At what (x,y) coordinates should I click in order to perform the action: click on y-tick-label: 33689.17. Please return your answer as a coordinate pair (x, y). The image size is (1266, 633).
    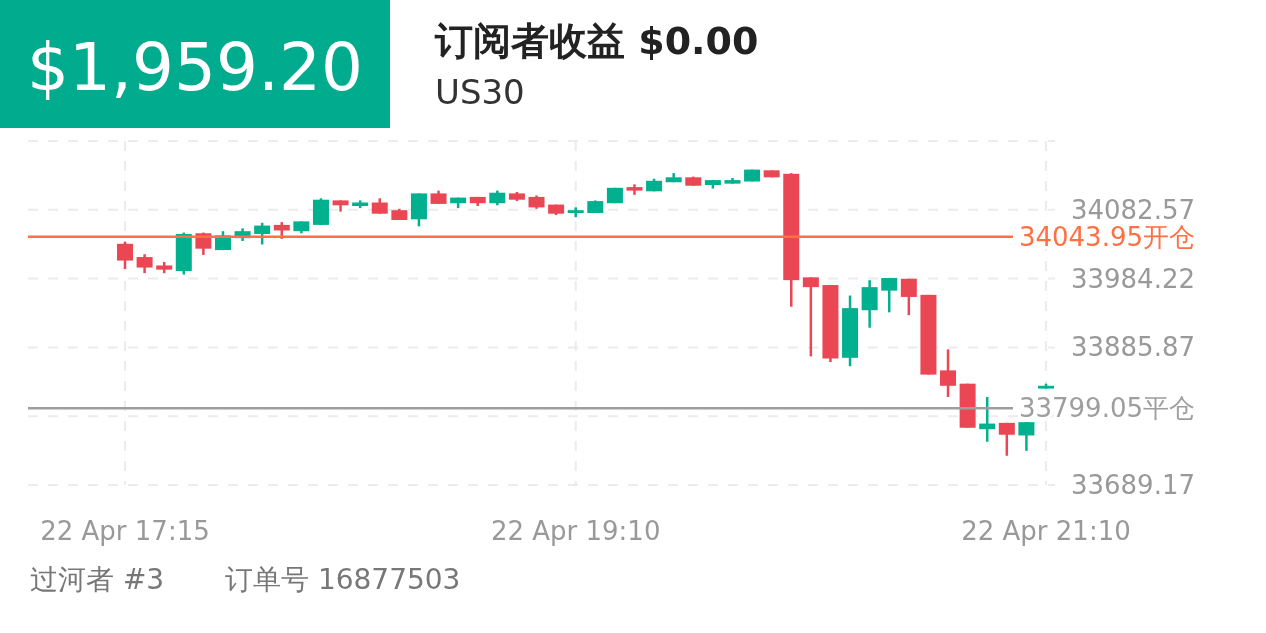
    Looking at the image, I should click on (1132, 485).